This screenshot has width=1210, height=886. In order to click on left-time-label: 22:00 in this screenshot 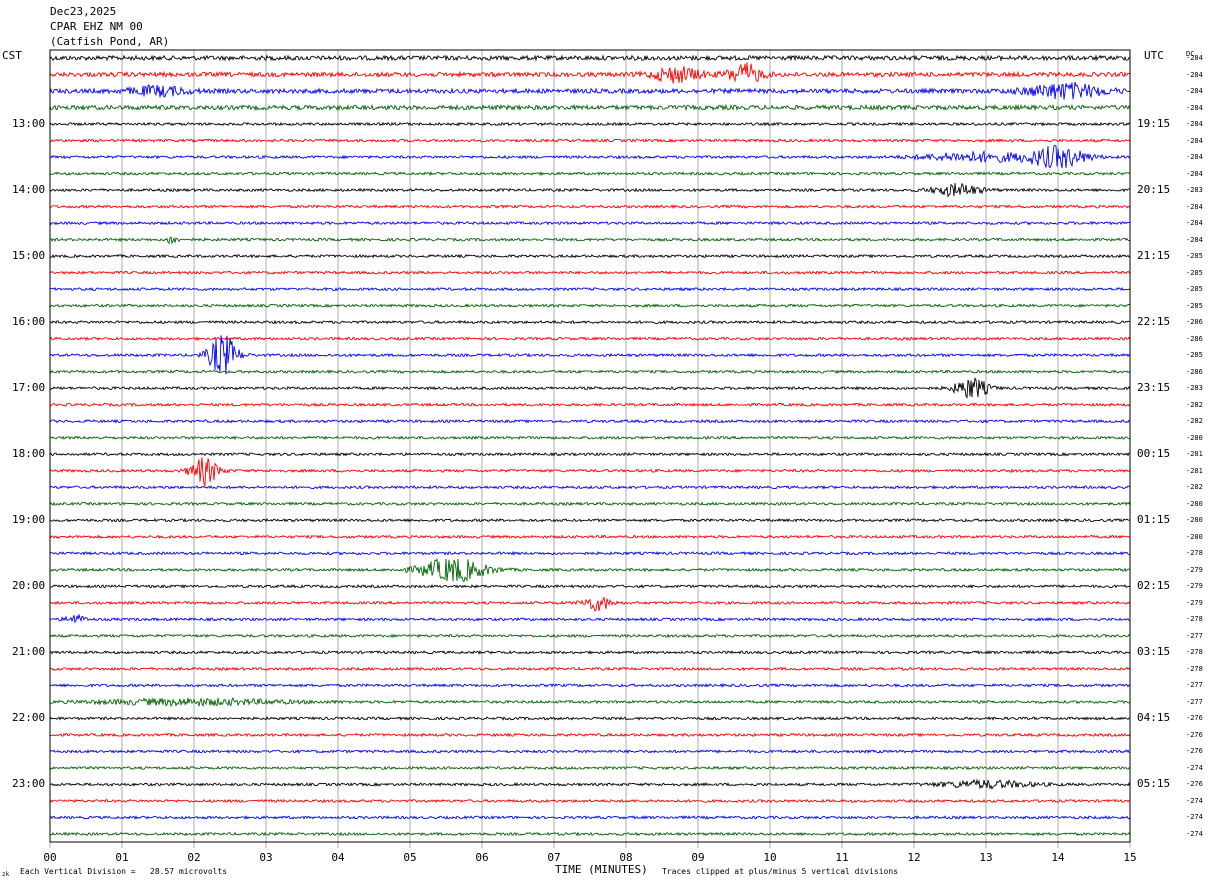, I will do `click(29, 718)`.